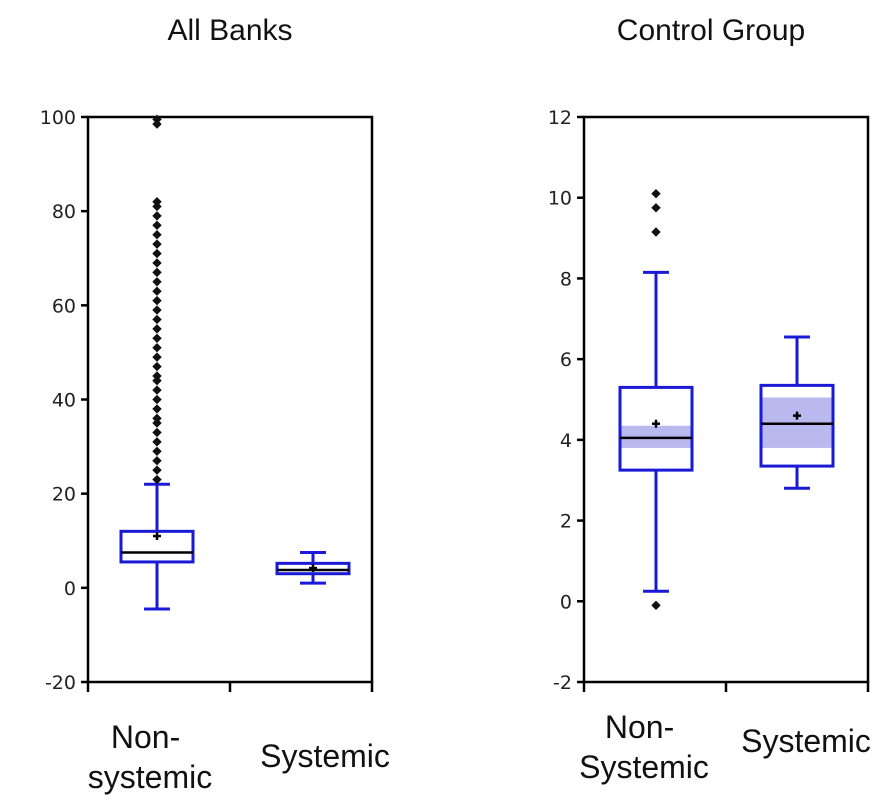  What do you see at coordinates (150, 777) in the screenshot?
I see `category-label-line: systemic` at bounding box center [150, 777].